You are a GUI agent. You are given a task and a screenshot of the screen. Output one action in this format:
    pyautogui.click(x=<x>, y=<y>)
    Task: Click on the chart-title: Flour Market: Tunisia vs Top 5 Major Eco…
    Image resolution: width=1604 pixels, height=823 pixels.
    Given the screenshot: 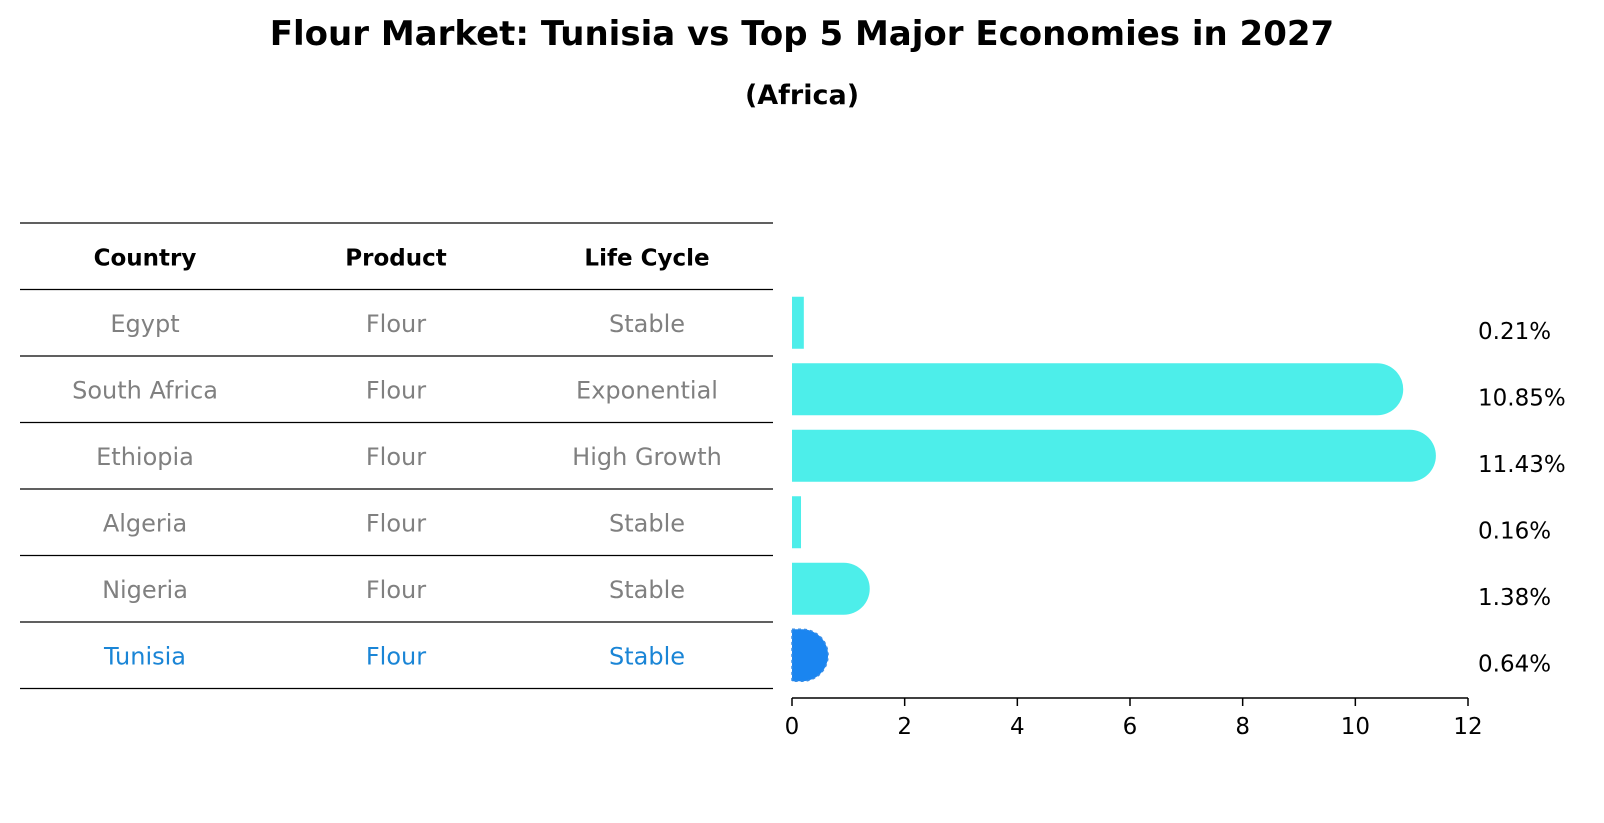 What is the action you would take?
    pyautogui.click(x=802, y=34)
    